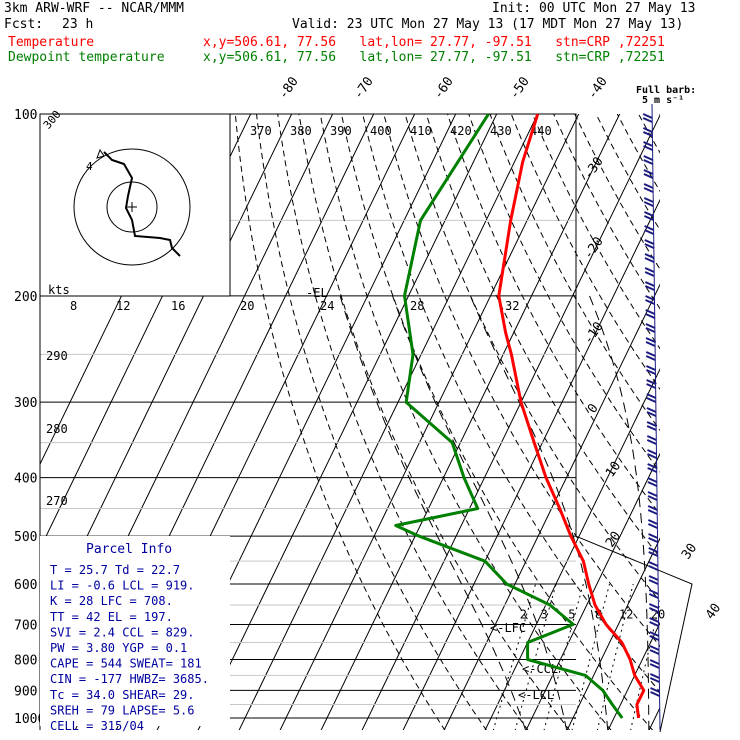 Image resolution: width=740 pixels, height=740 pixels. What do you see at coordinates (626, 614) in the screenshot?
I see `mixing-ratio-label: 12` at bounding box center [626, 614].